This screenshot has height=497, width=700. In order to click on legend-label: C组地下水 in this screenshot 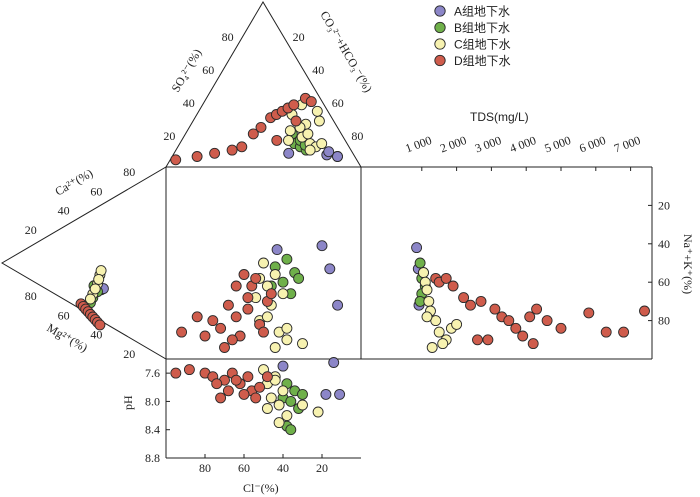, I will do `click(482, 45)`.